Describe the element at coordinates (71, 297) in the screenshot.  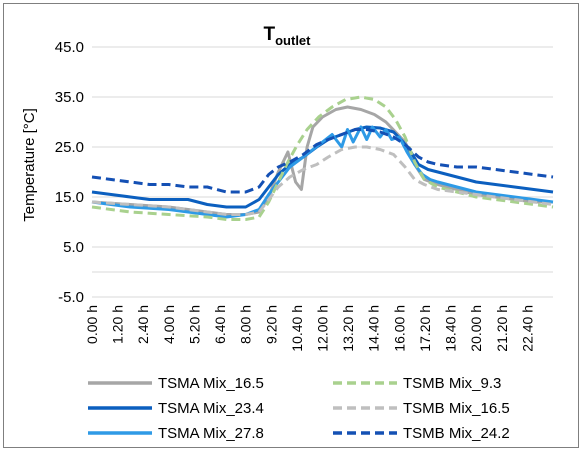
I see `y-tick-label: -5.0` at that location.